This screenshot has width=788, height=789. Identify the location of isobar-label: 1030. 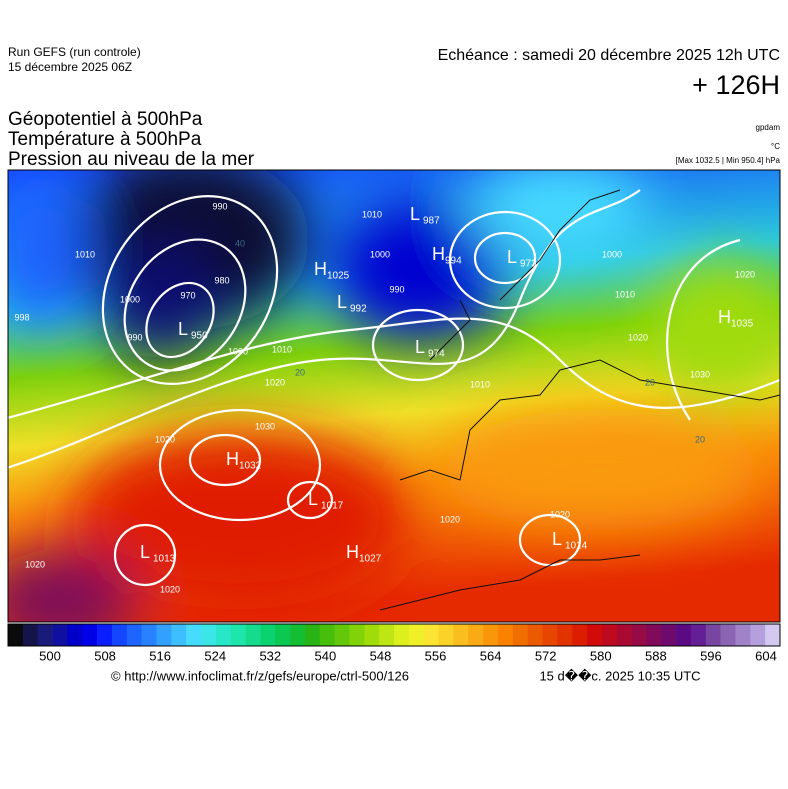
(265, 426).